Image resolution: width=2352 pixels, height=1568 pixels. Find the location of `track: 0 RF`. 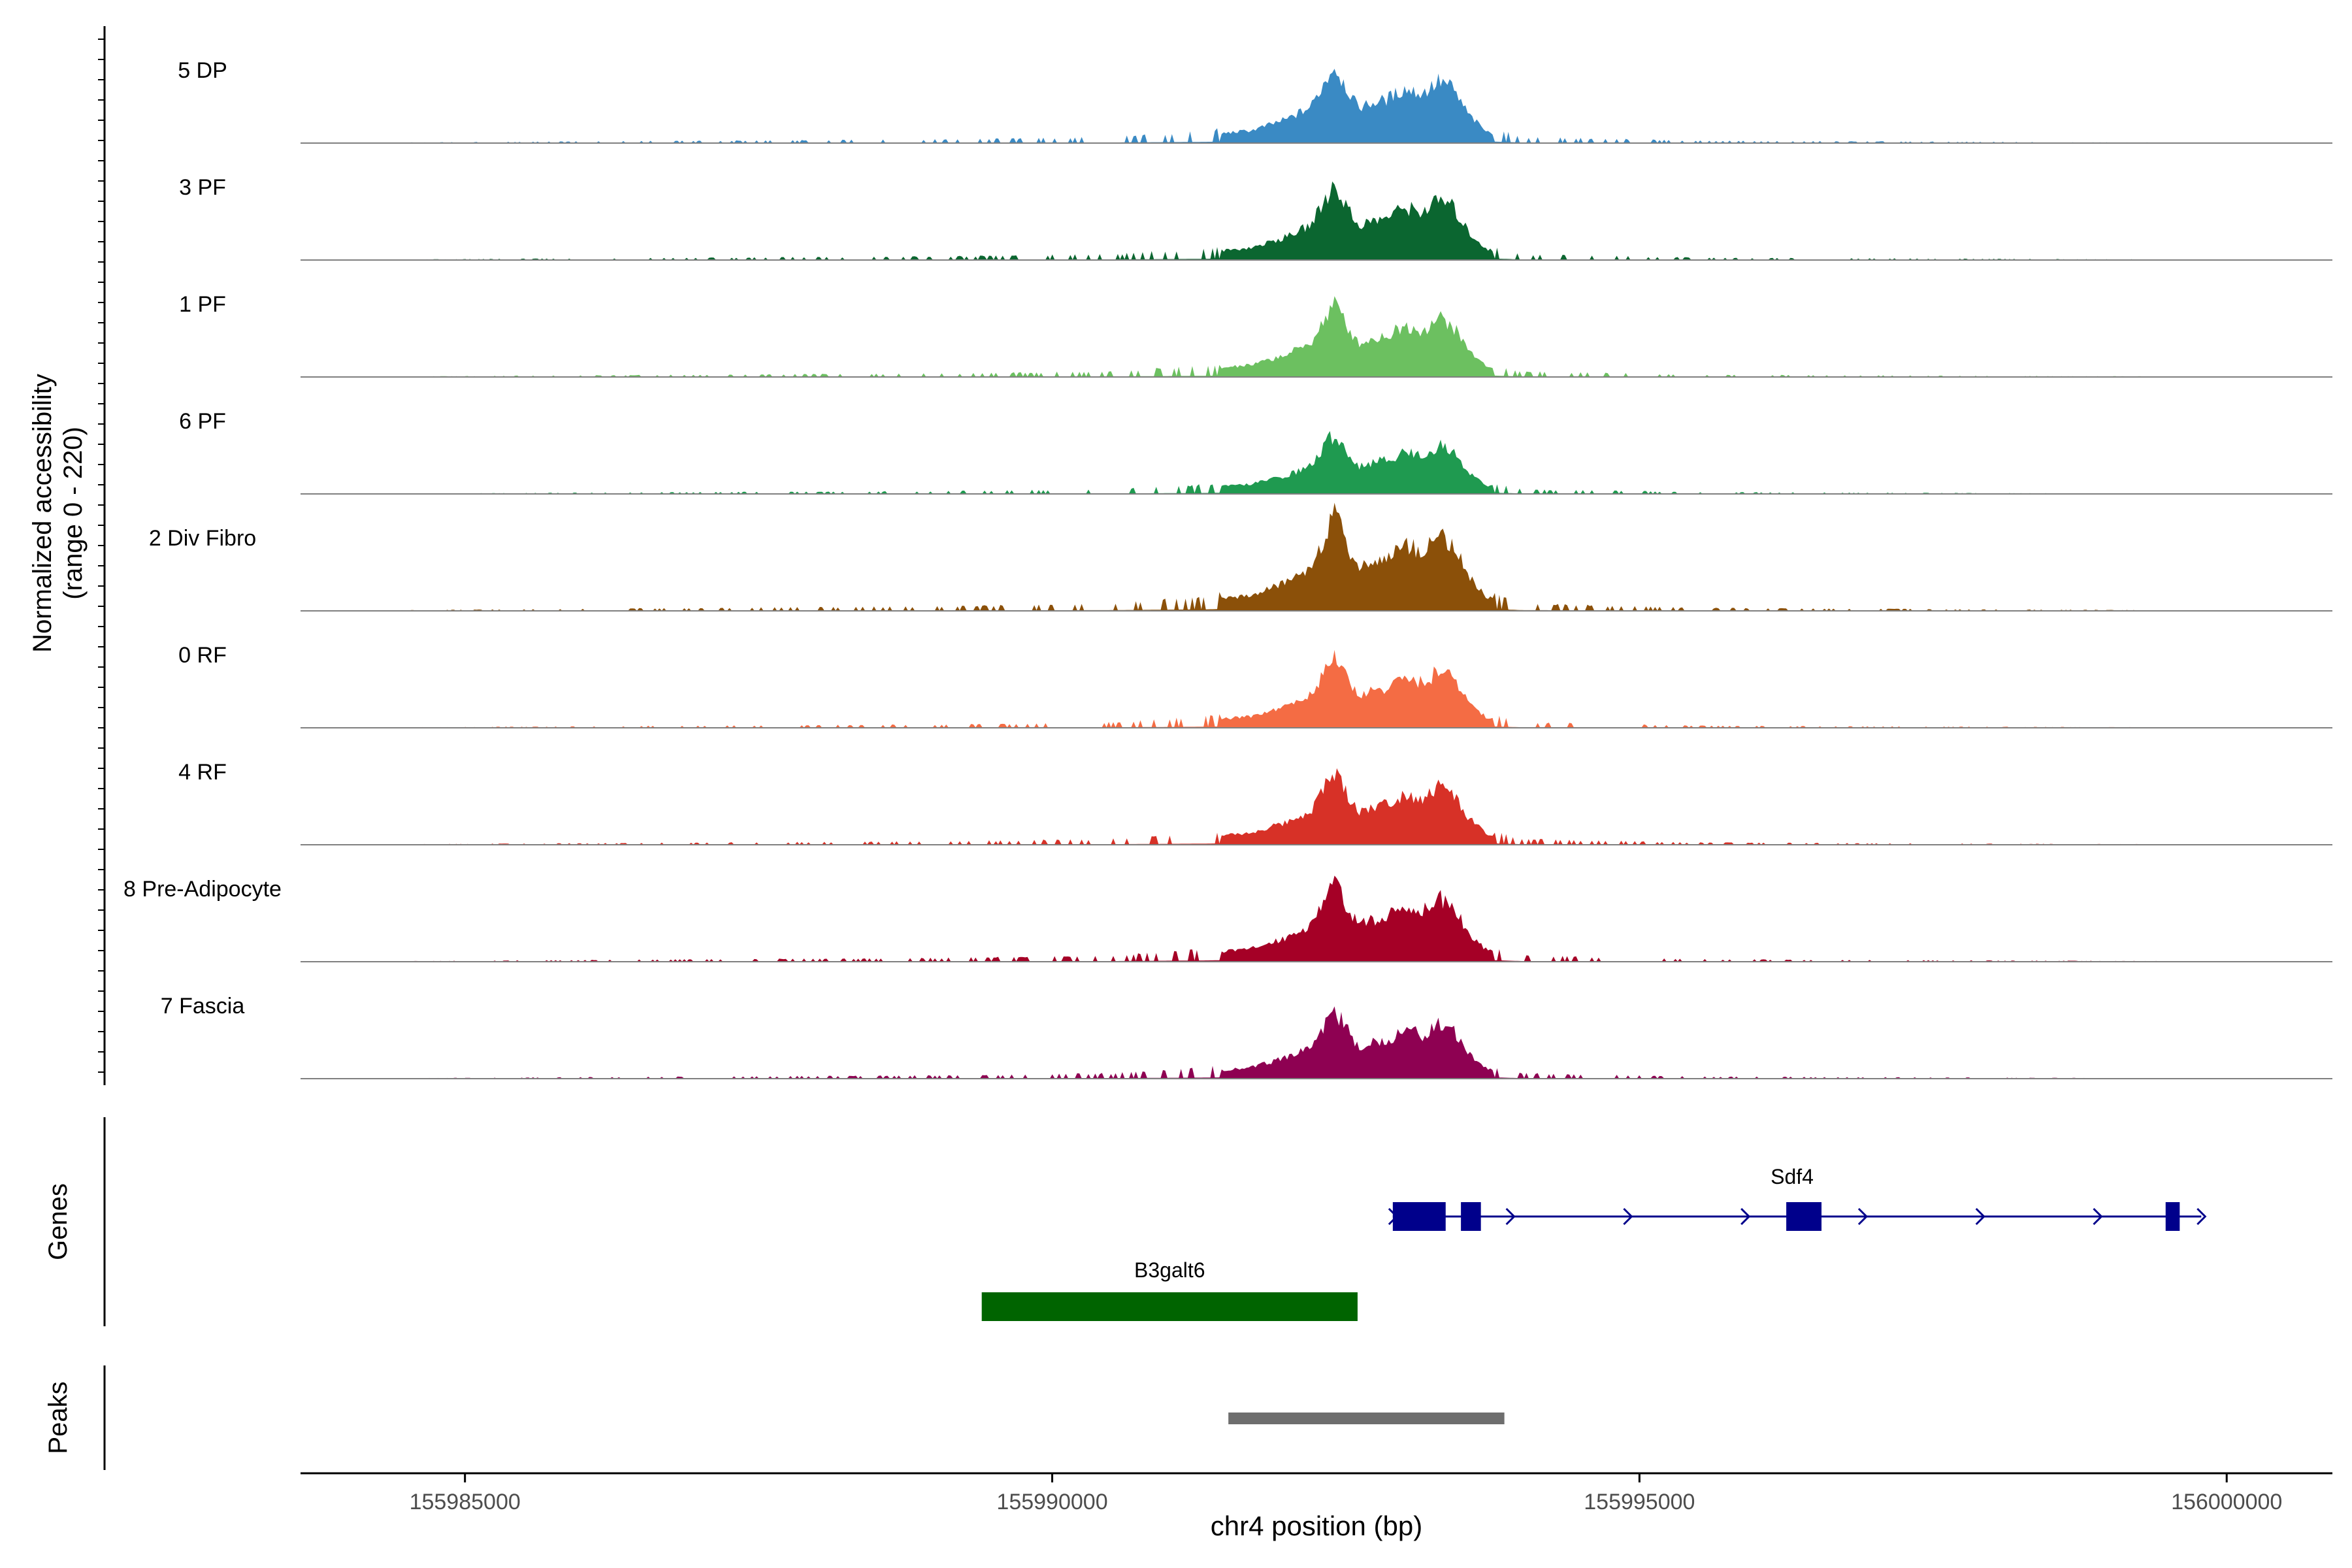

track: 0 RF is located at coordinates (1255, 685).